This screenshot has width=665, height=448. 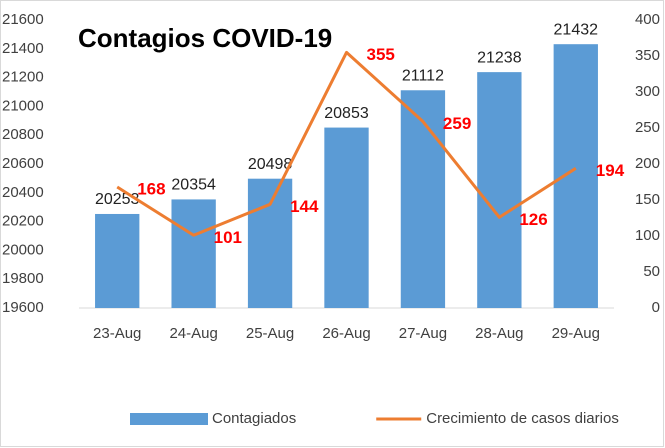 I want to click on line-label: 168, so click(x=151, y=189).